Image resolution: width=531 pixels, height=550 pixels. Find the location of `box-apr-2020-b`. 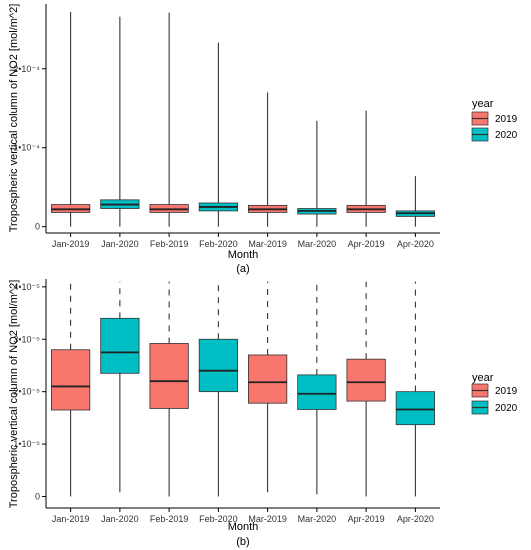

box-apr-2020-b is located at coordinates (415, 408).